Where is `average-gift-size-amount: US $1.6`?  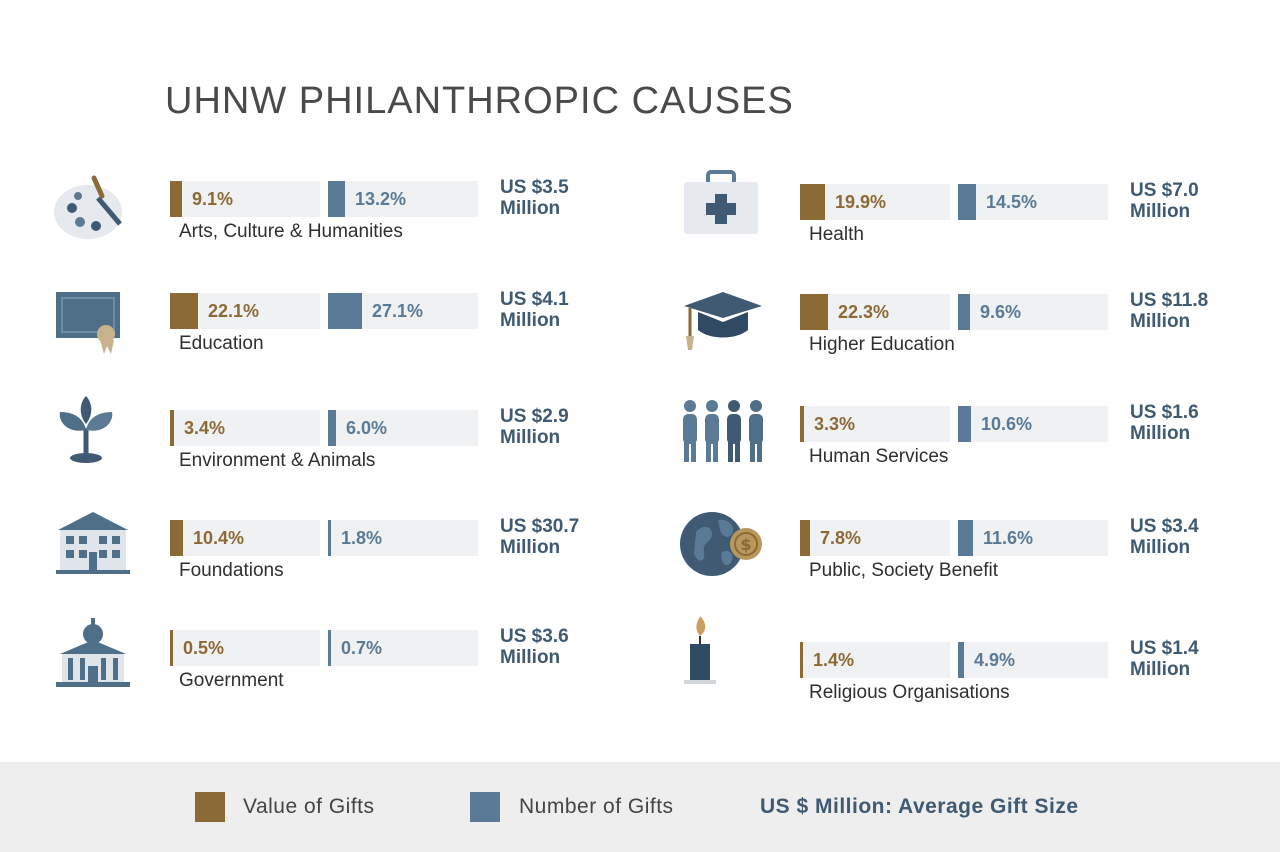 average-gift-size-amount: US $1.6 is located at coordinates (1164, 412).